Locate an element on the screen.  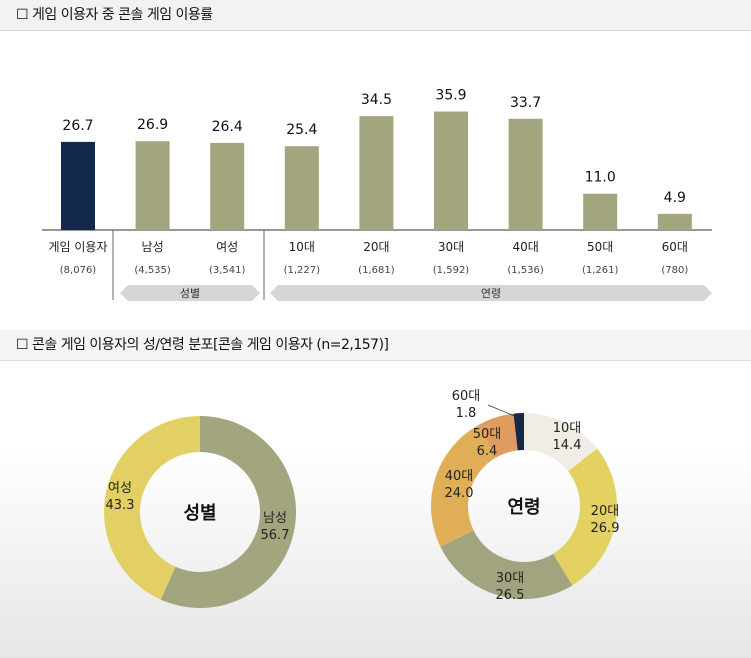
bar-value-label: 11.0 is located at coordinates (600, 178).